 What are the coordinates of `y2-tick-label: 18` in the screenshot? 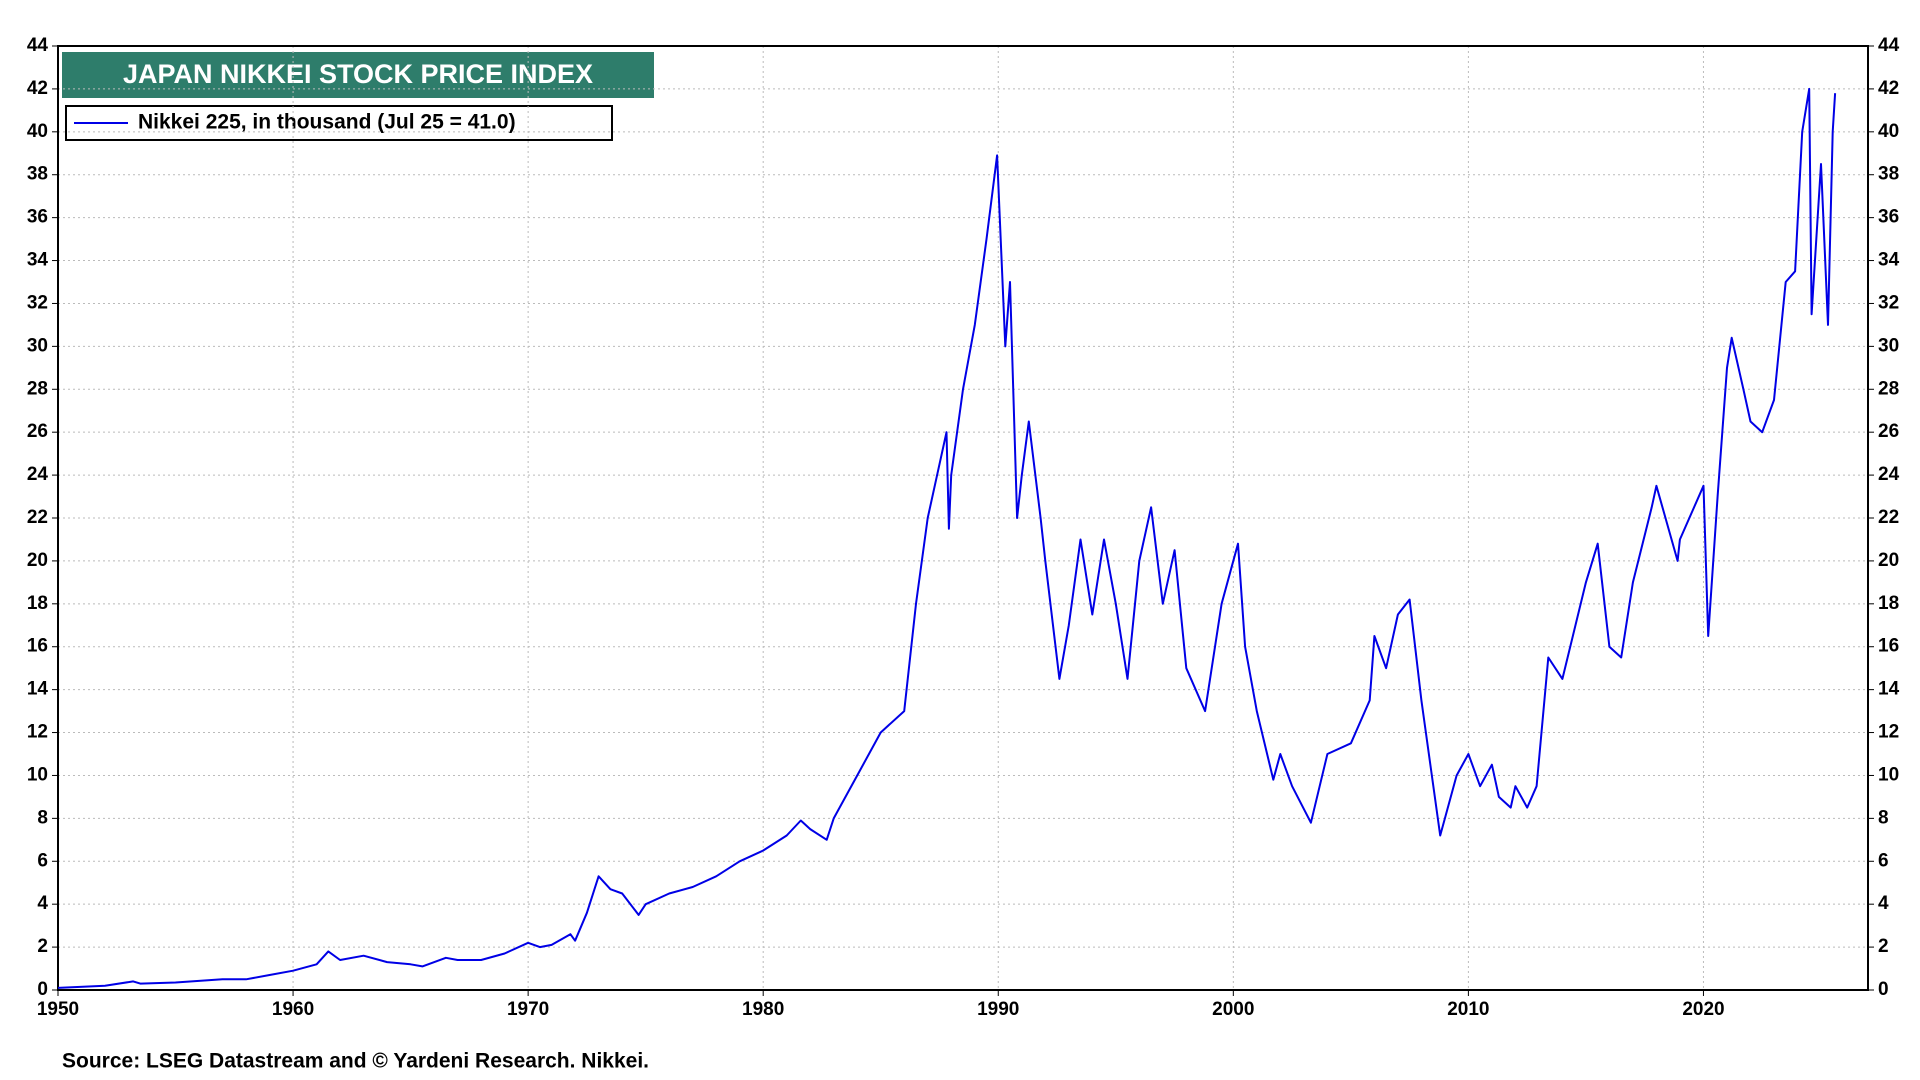 It's located at (1888, 603).